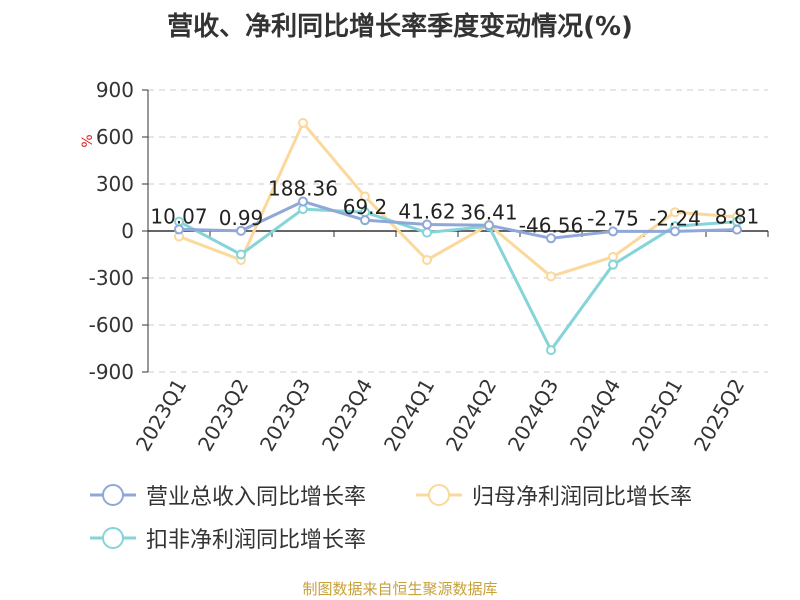 This screenshot has height=600, width=800. Describe the element at coordinates (471, 415) in the screenshot. I see `x-tick-label: 2024Q2` at that location.